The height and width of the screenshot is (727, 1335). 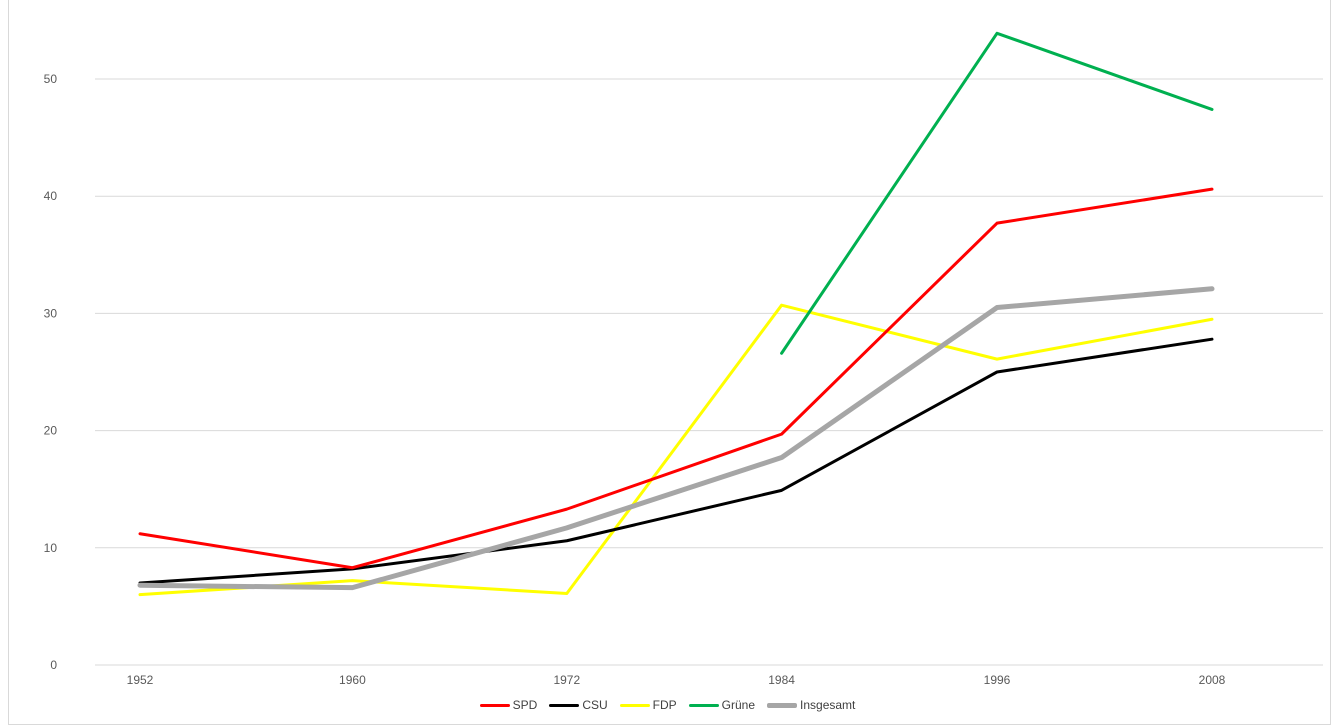 What do you see at coordinates (53, 665) in the screenshot?
I see `y-tick-label-0: 0` at bounding box center [53, 665].